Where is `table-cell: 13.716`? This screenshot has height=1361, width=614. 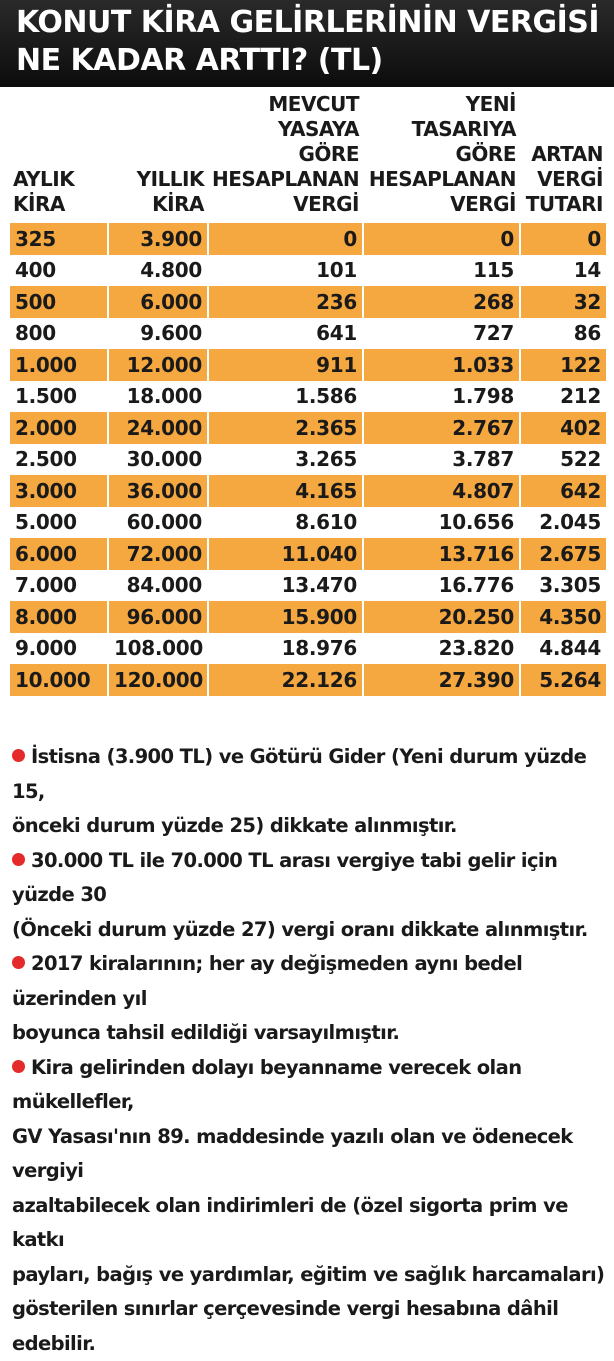
table-cell: 13.716 is located at coordinates (440, 554).